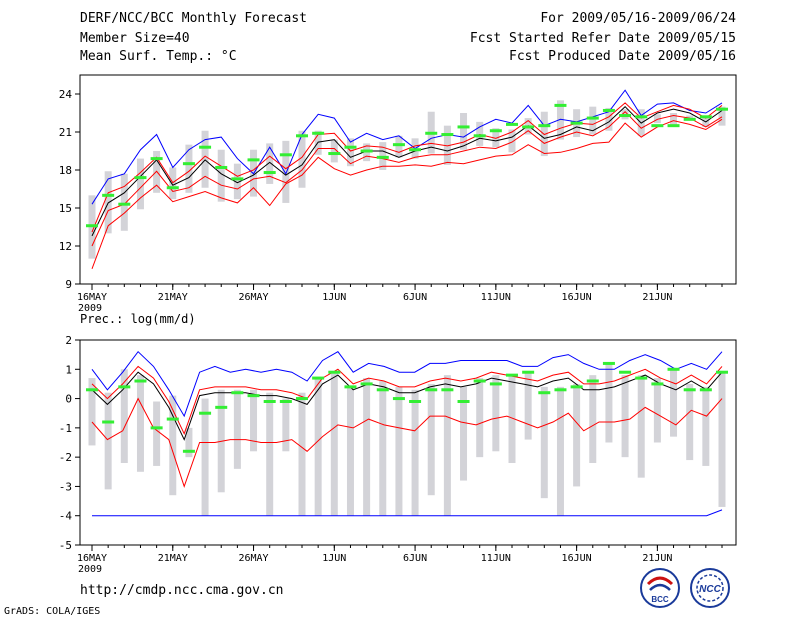 This screenshot has height=619, width=800. Describe the element at coordinates (66, 94) in the screenshot. I see `y-tick-label: 24` at that location.